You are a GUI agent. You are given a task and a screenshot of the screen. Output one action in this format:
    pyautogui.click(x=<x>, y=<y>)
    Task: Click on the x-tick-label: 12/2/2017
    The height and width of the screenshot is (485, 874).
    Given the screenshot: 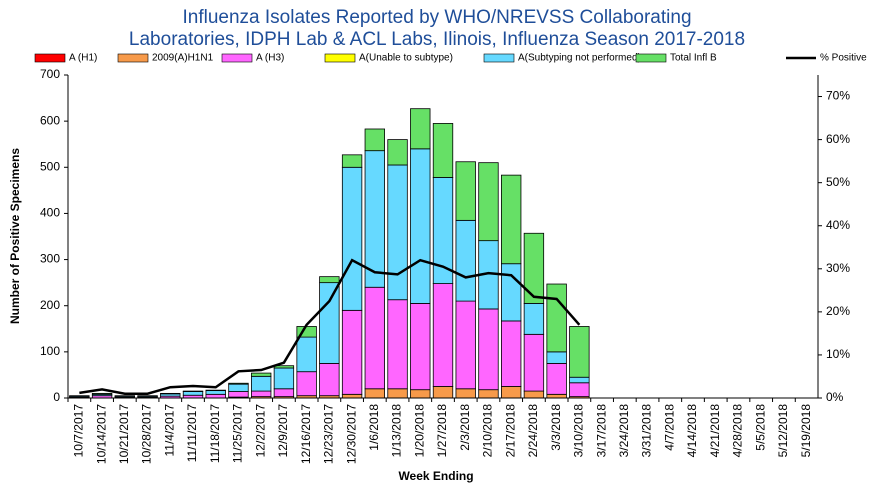 What is the action you would take?
    pyautogui.click(x=260, y=431)
    